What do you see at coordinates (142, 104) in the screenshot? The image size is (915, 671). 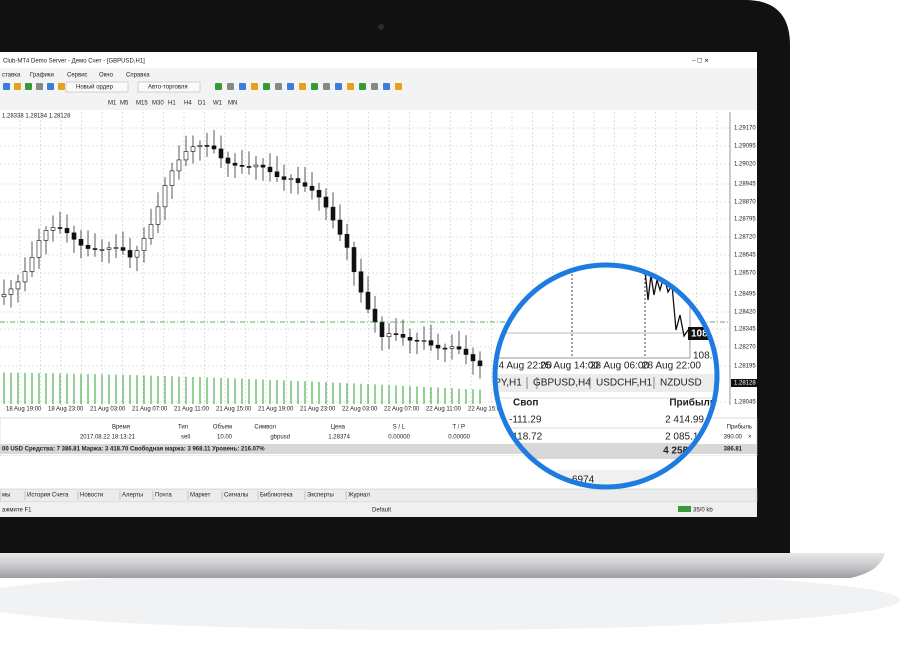 I see `timeframe: M15` at bounding box center [142, 104].